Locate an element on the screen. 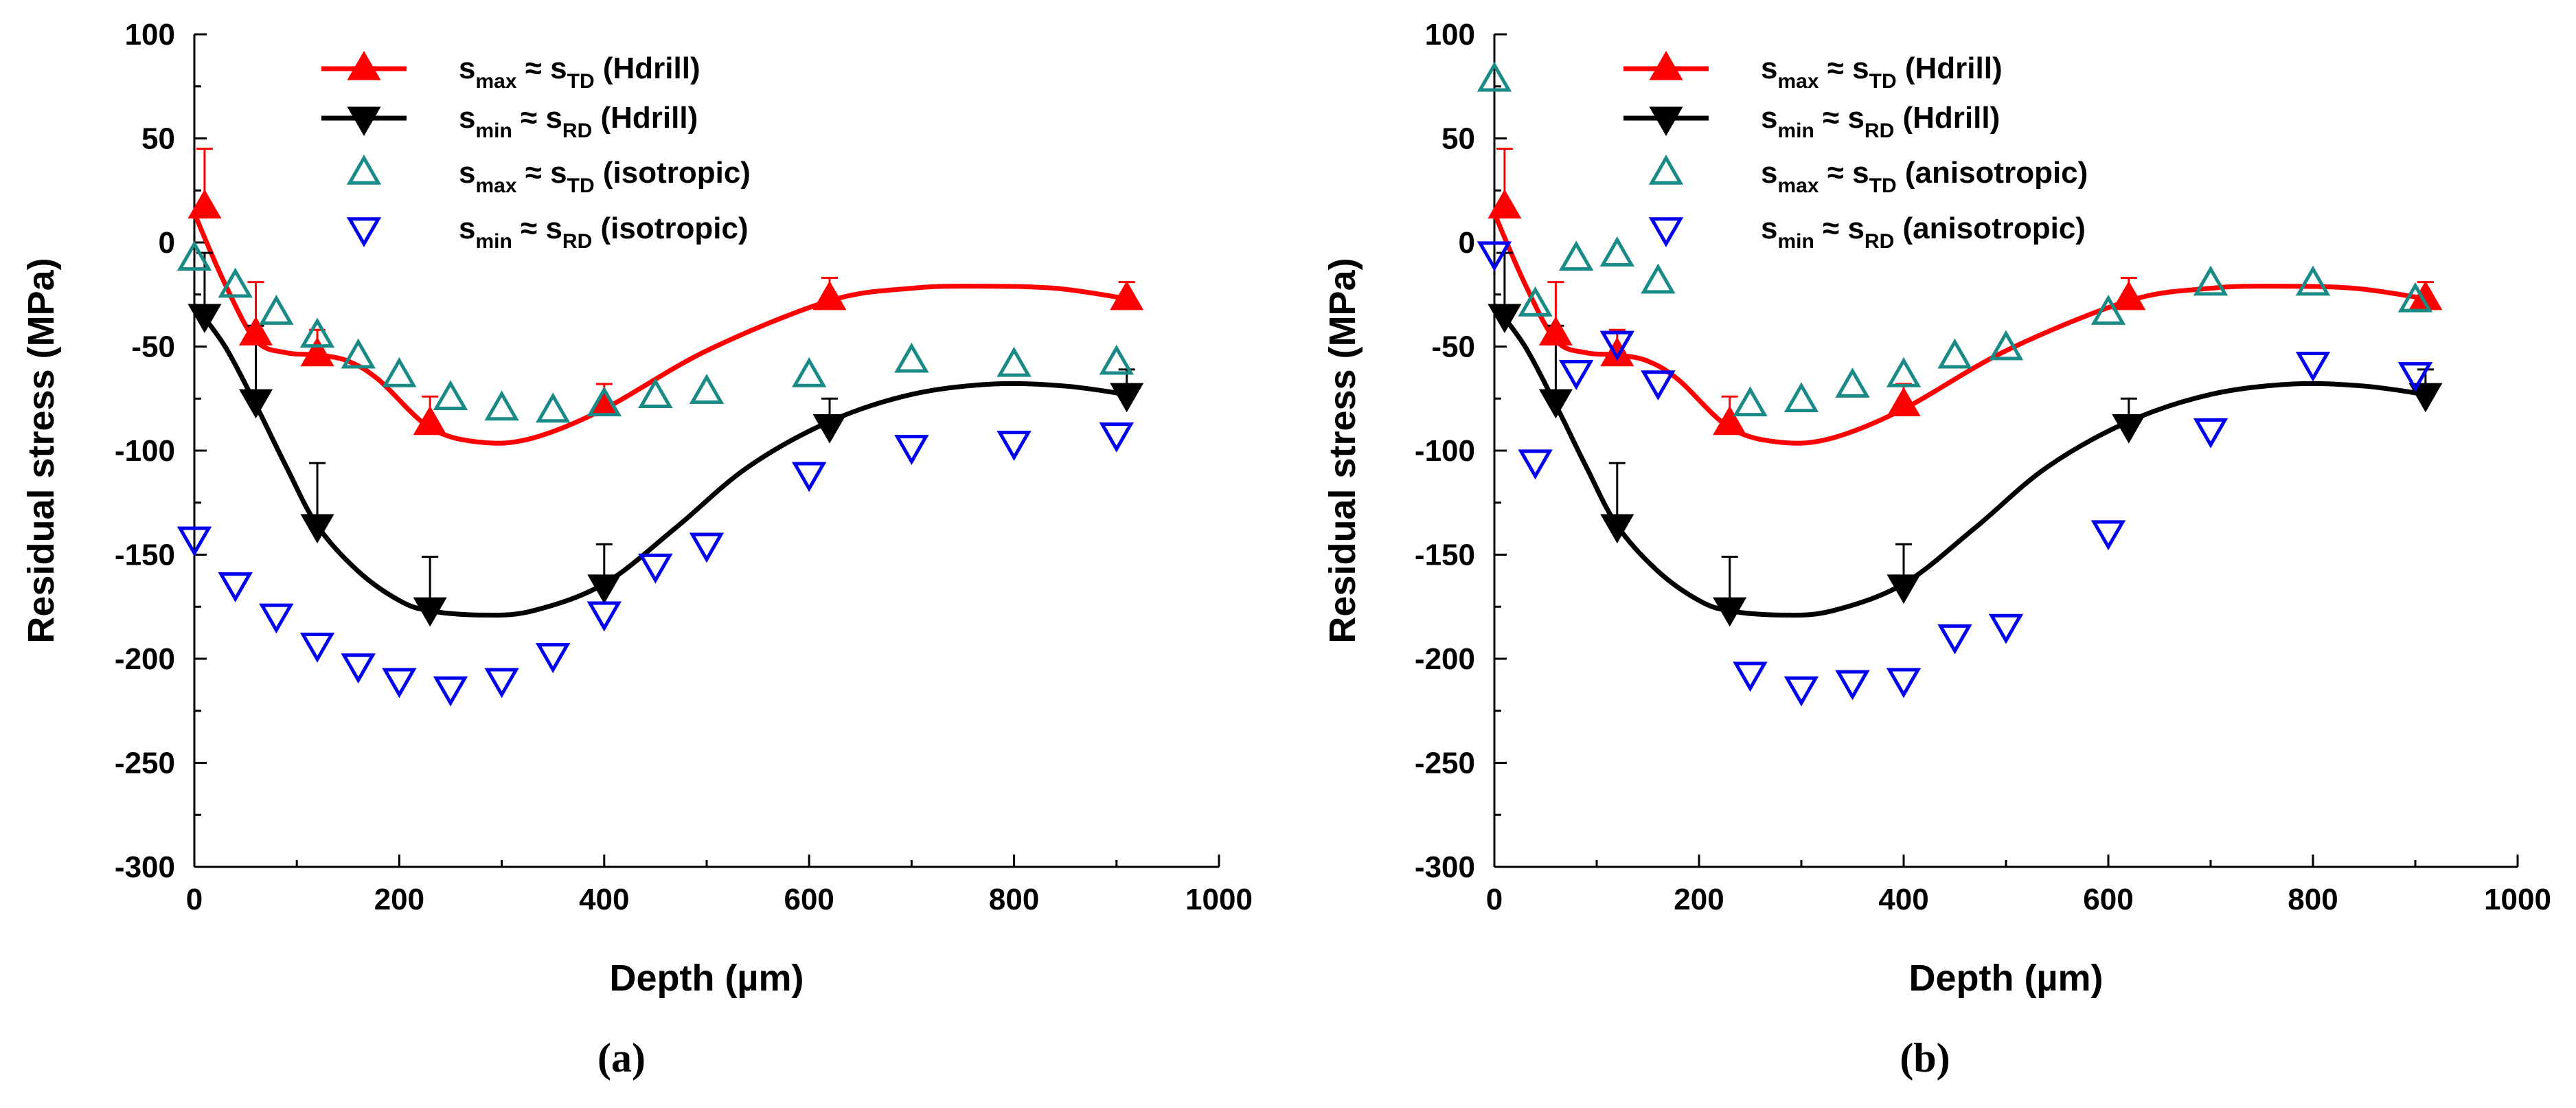  x-tick-label: 0 is located at coordinates (1494, 899).